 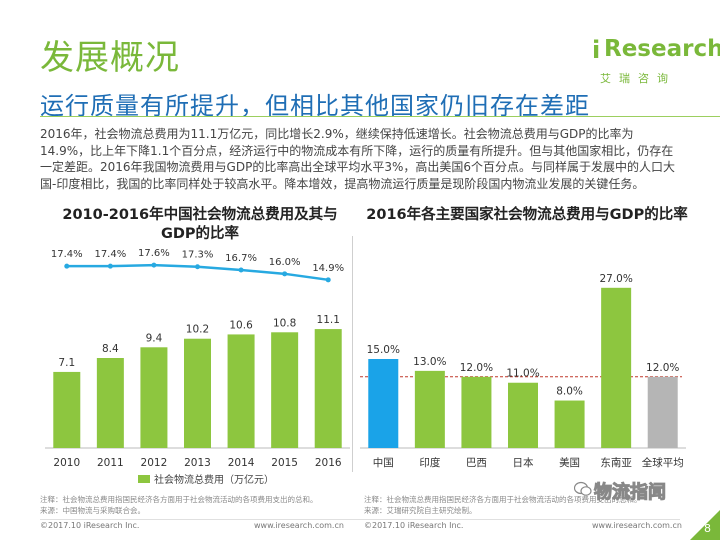 I want to click on country-tick-label: 印度, so click(x=429, y=462).